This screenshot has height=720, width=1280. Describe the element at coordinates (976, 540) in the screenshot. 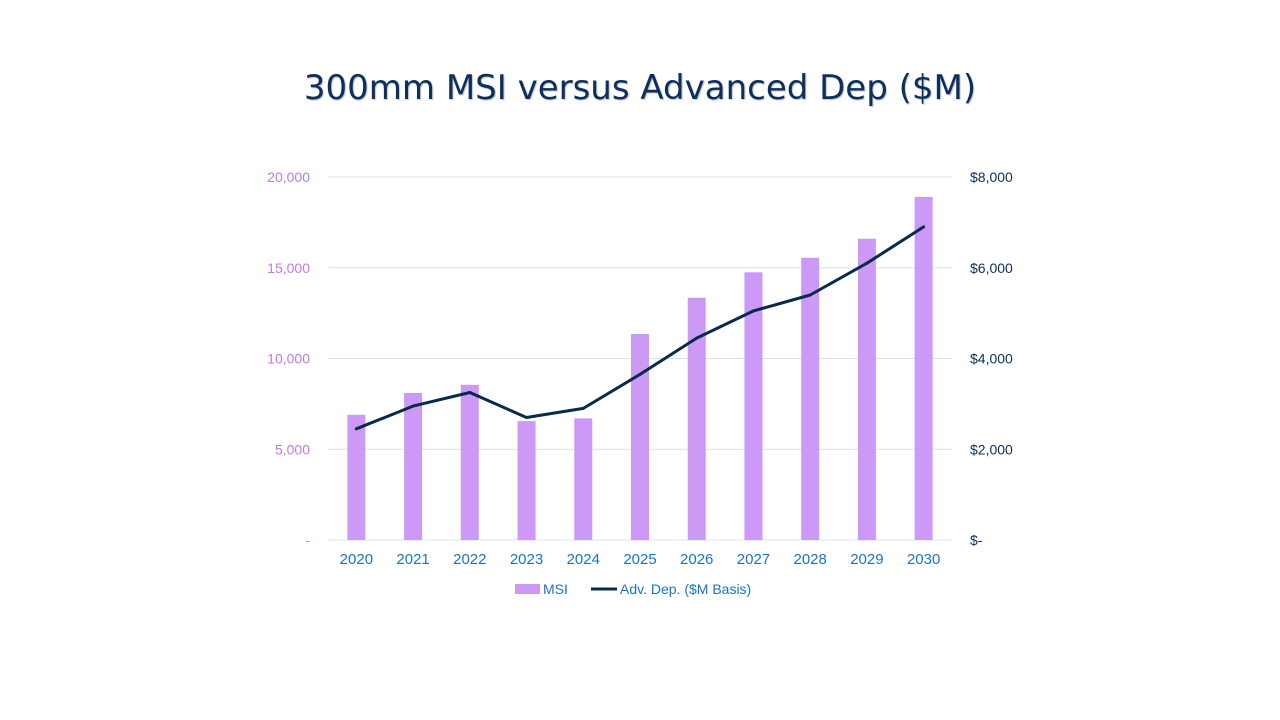

I see `right-tick-label: $-` at that location.